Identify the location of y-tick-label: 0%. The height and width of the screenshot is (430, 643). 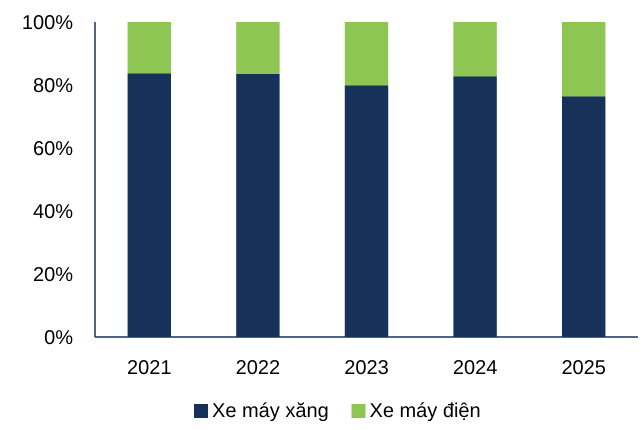
(59, 338).